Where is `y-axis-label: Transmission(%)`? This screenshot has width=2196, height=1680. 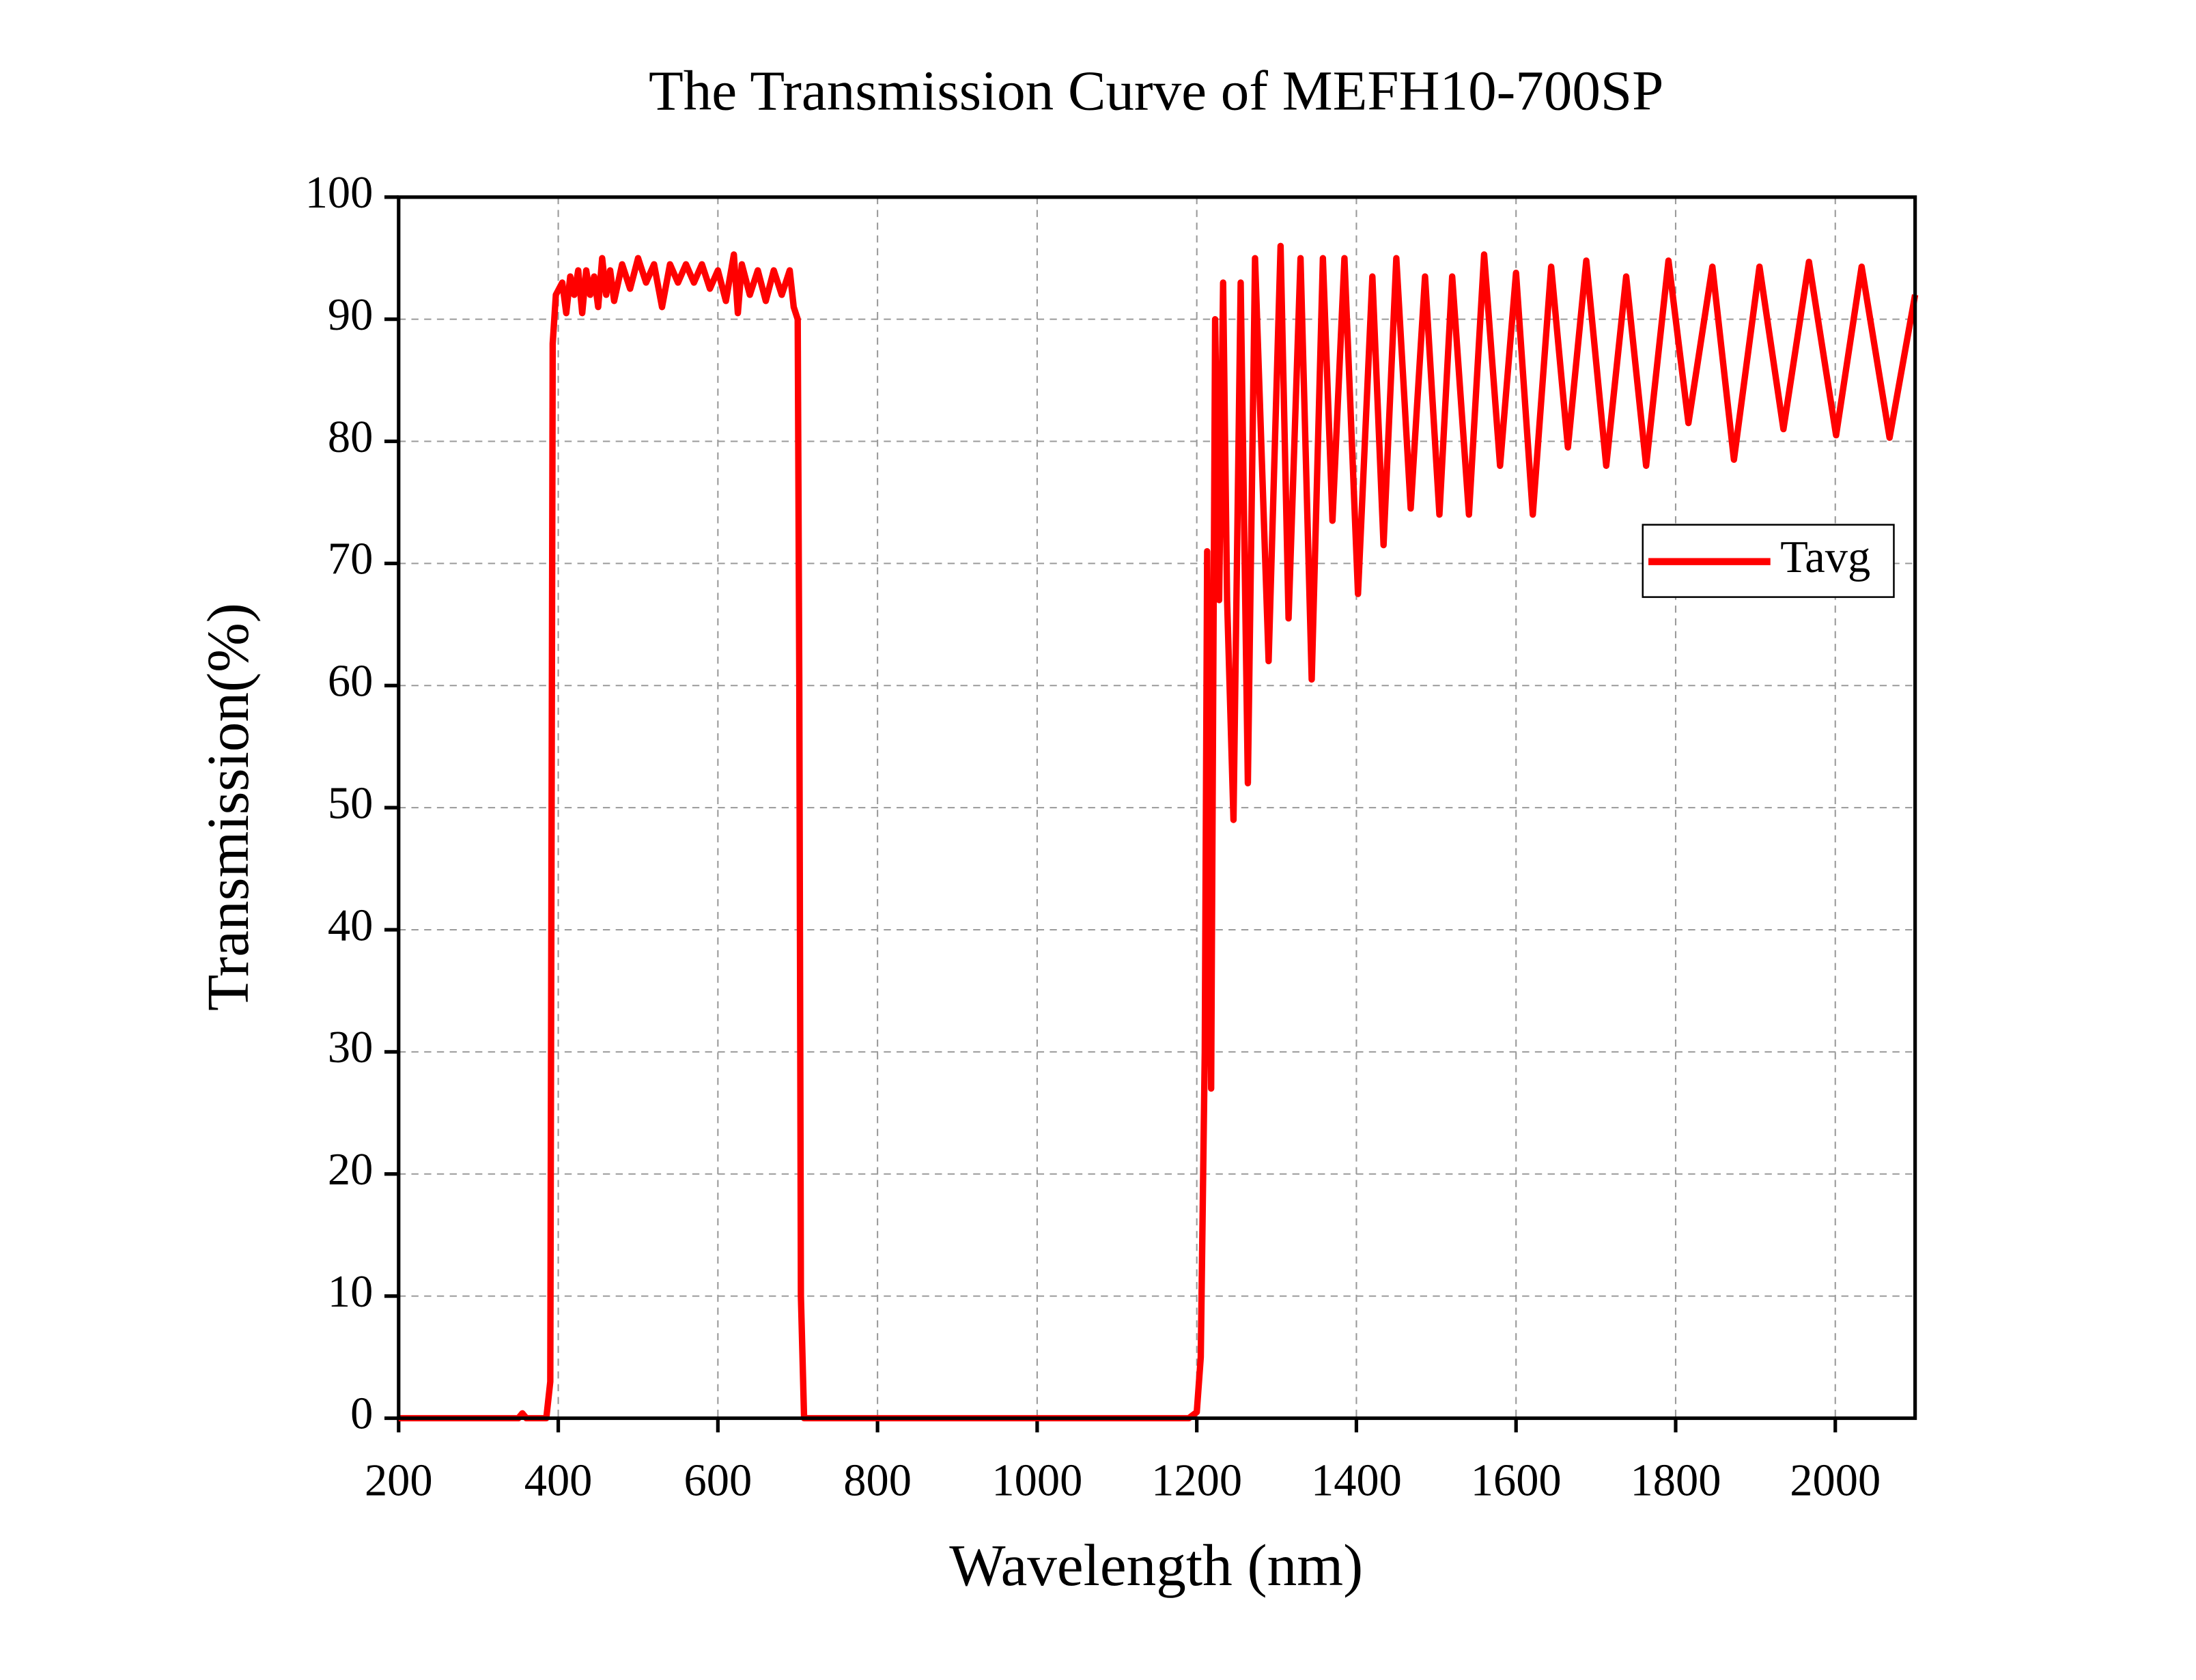
y-axis-label: Transmission(%) is located at coordinates (228, 807).